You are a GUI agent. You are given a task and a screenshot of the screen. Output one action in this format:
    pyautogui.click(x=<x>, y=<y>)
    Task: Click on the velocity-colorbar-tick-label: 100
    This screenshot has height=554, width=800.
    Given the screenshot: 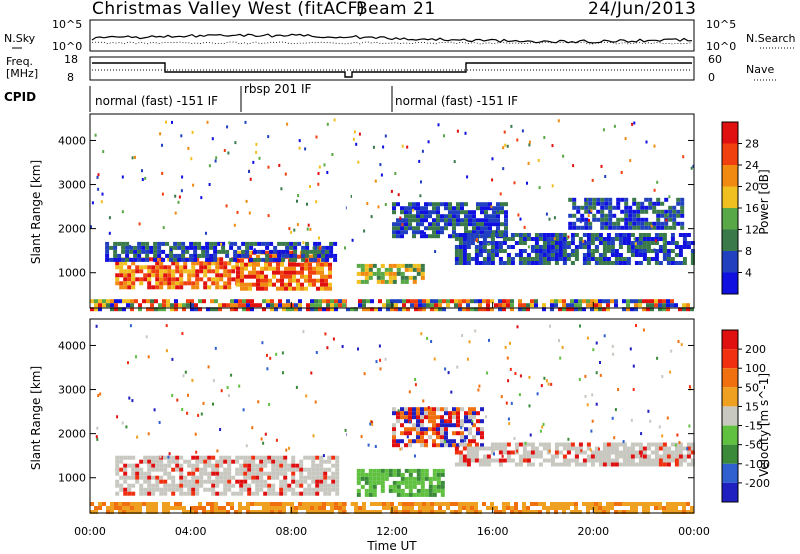 What is the action you would take?
    pyautogui.click(x=755, y=368)
    